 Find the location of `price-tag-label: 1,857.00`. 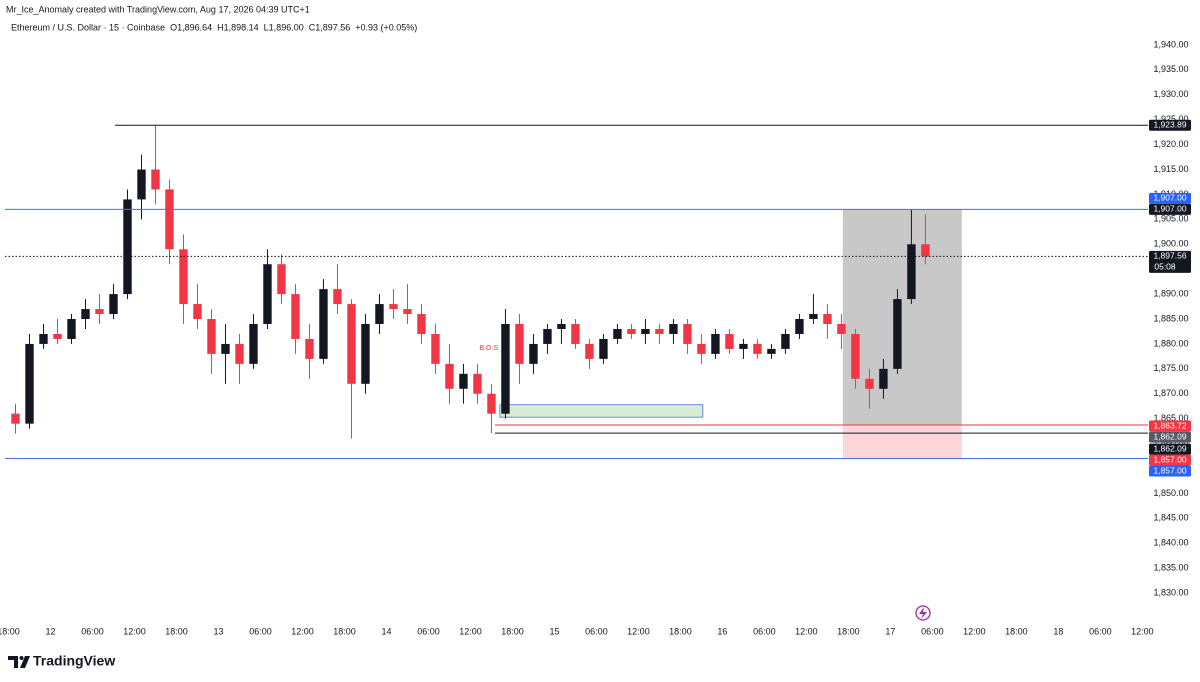

price-tag-label: 1,857.00 is located at coordinates (1169, 459).